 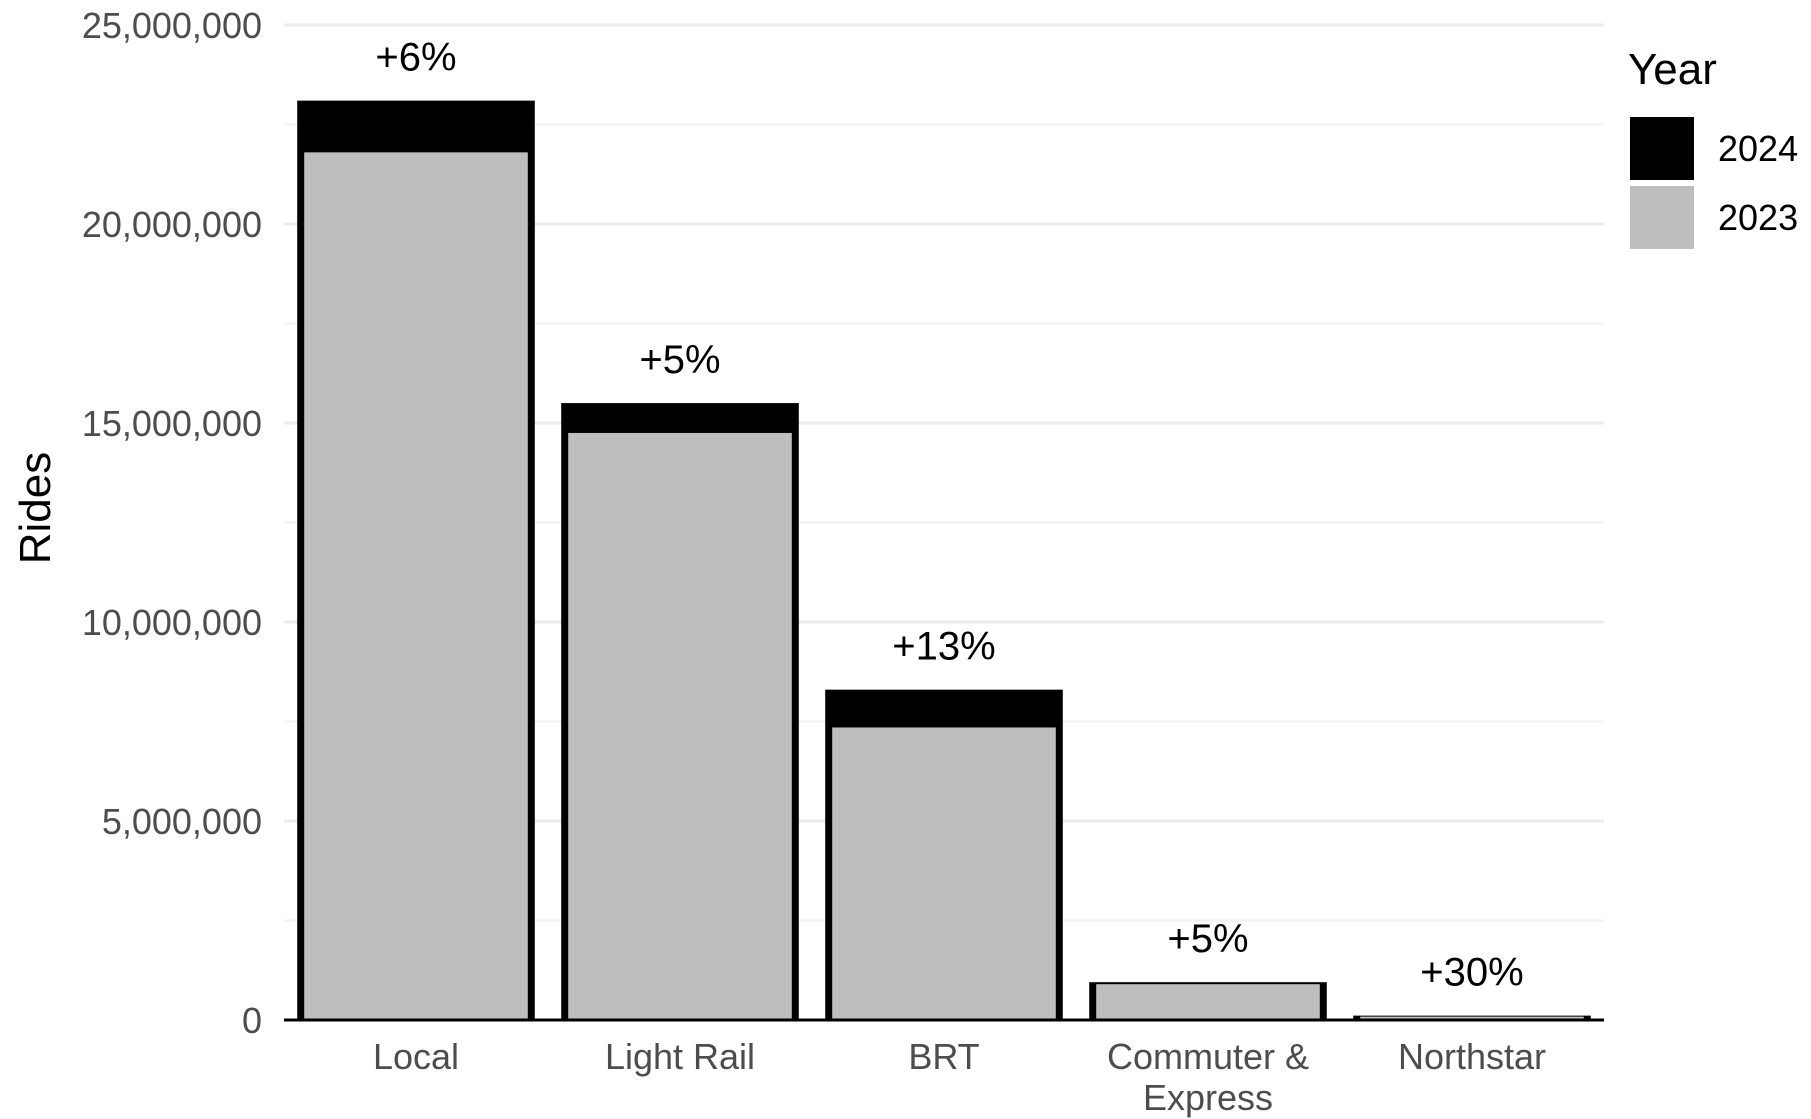 What do you see at coordinates (1714, 183) in the screenshot?
I see `legend-entries: 2024 2023` at bounding box center [1714, 183].